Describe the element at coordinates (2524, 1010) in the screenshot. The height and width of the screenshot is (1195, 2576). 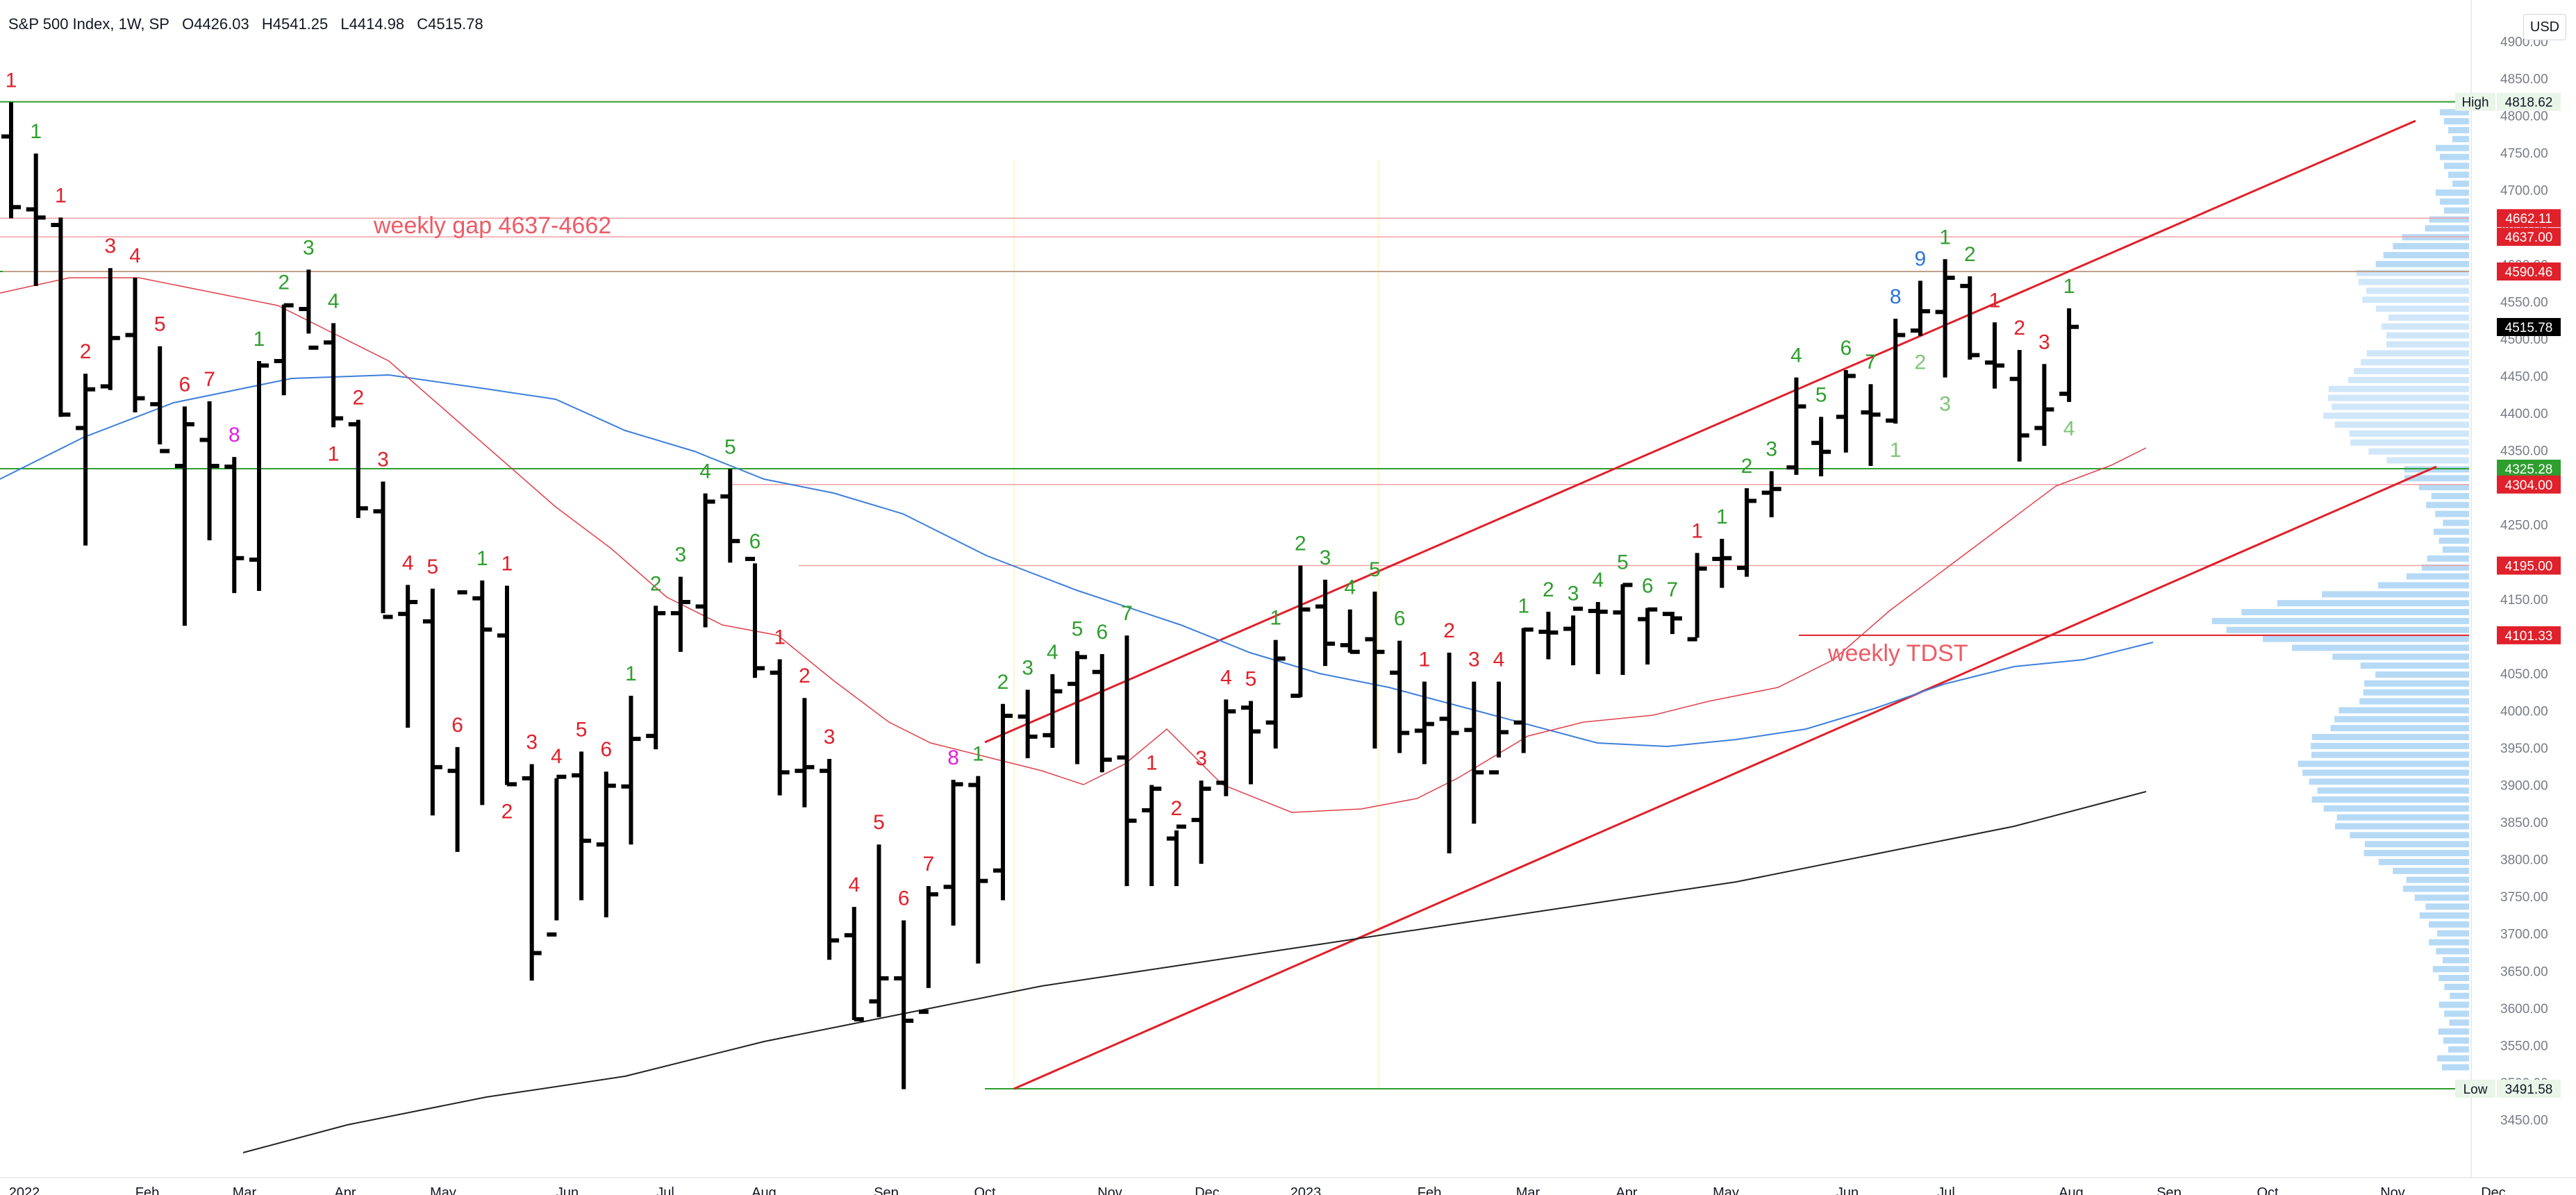
I see `y-tick-label: 3600.00` at that location.